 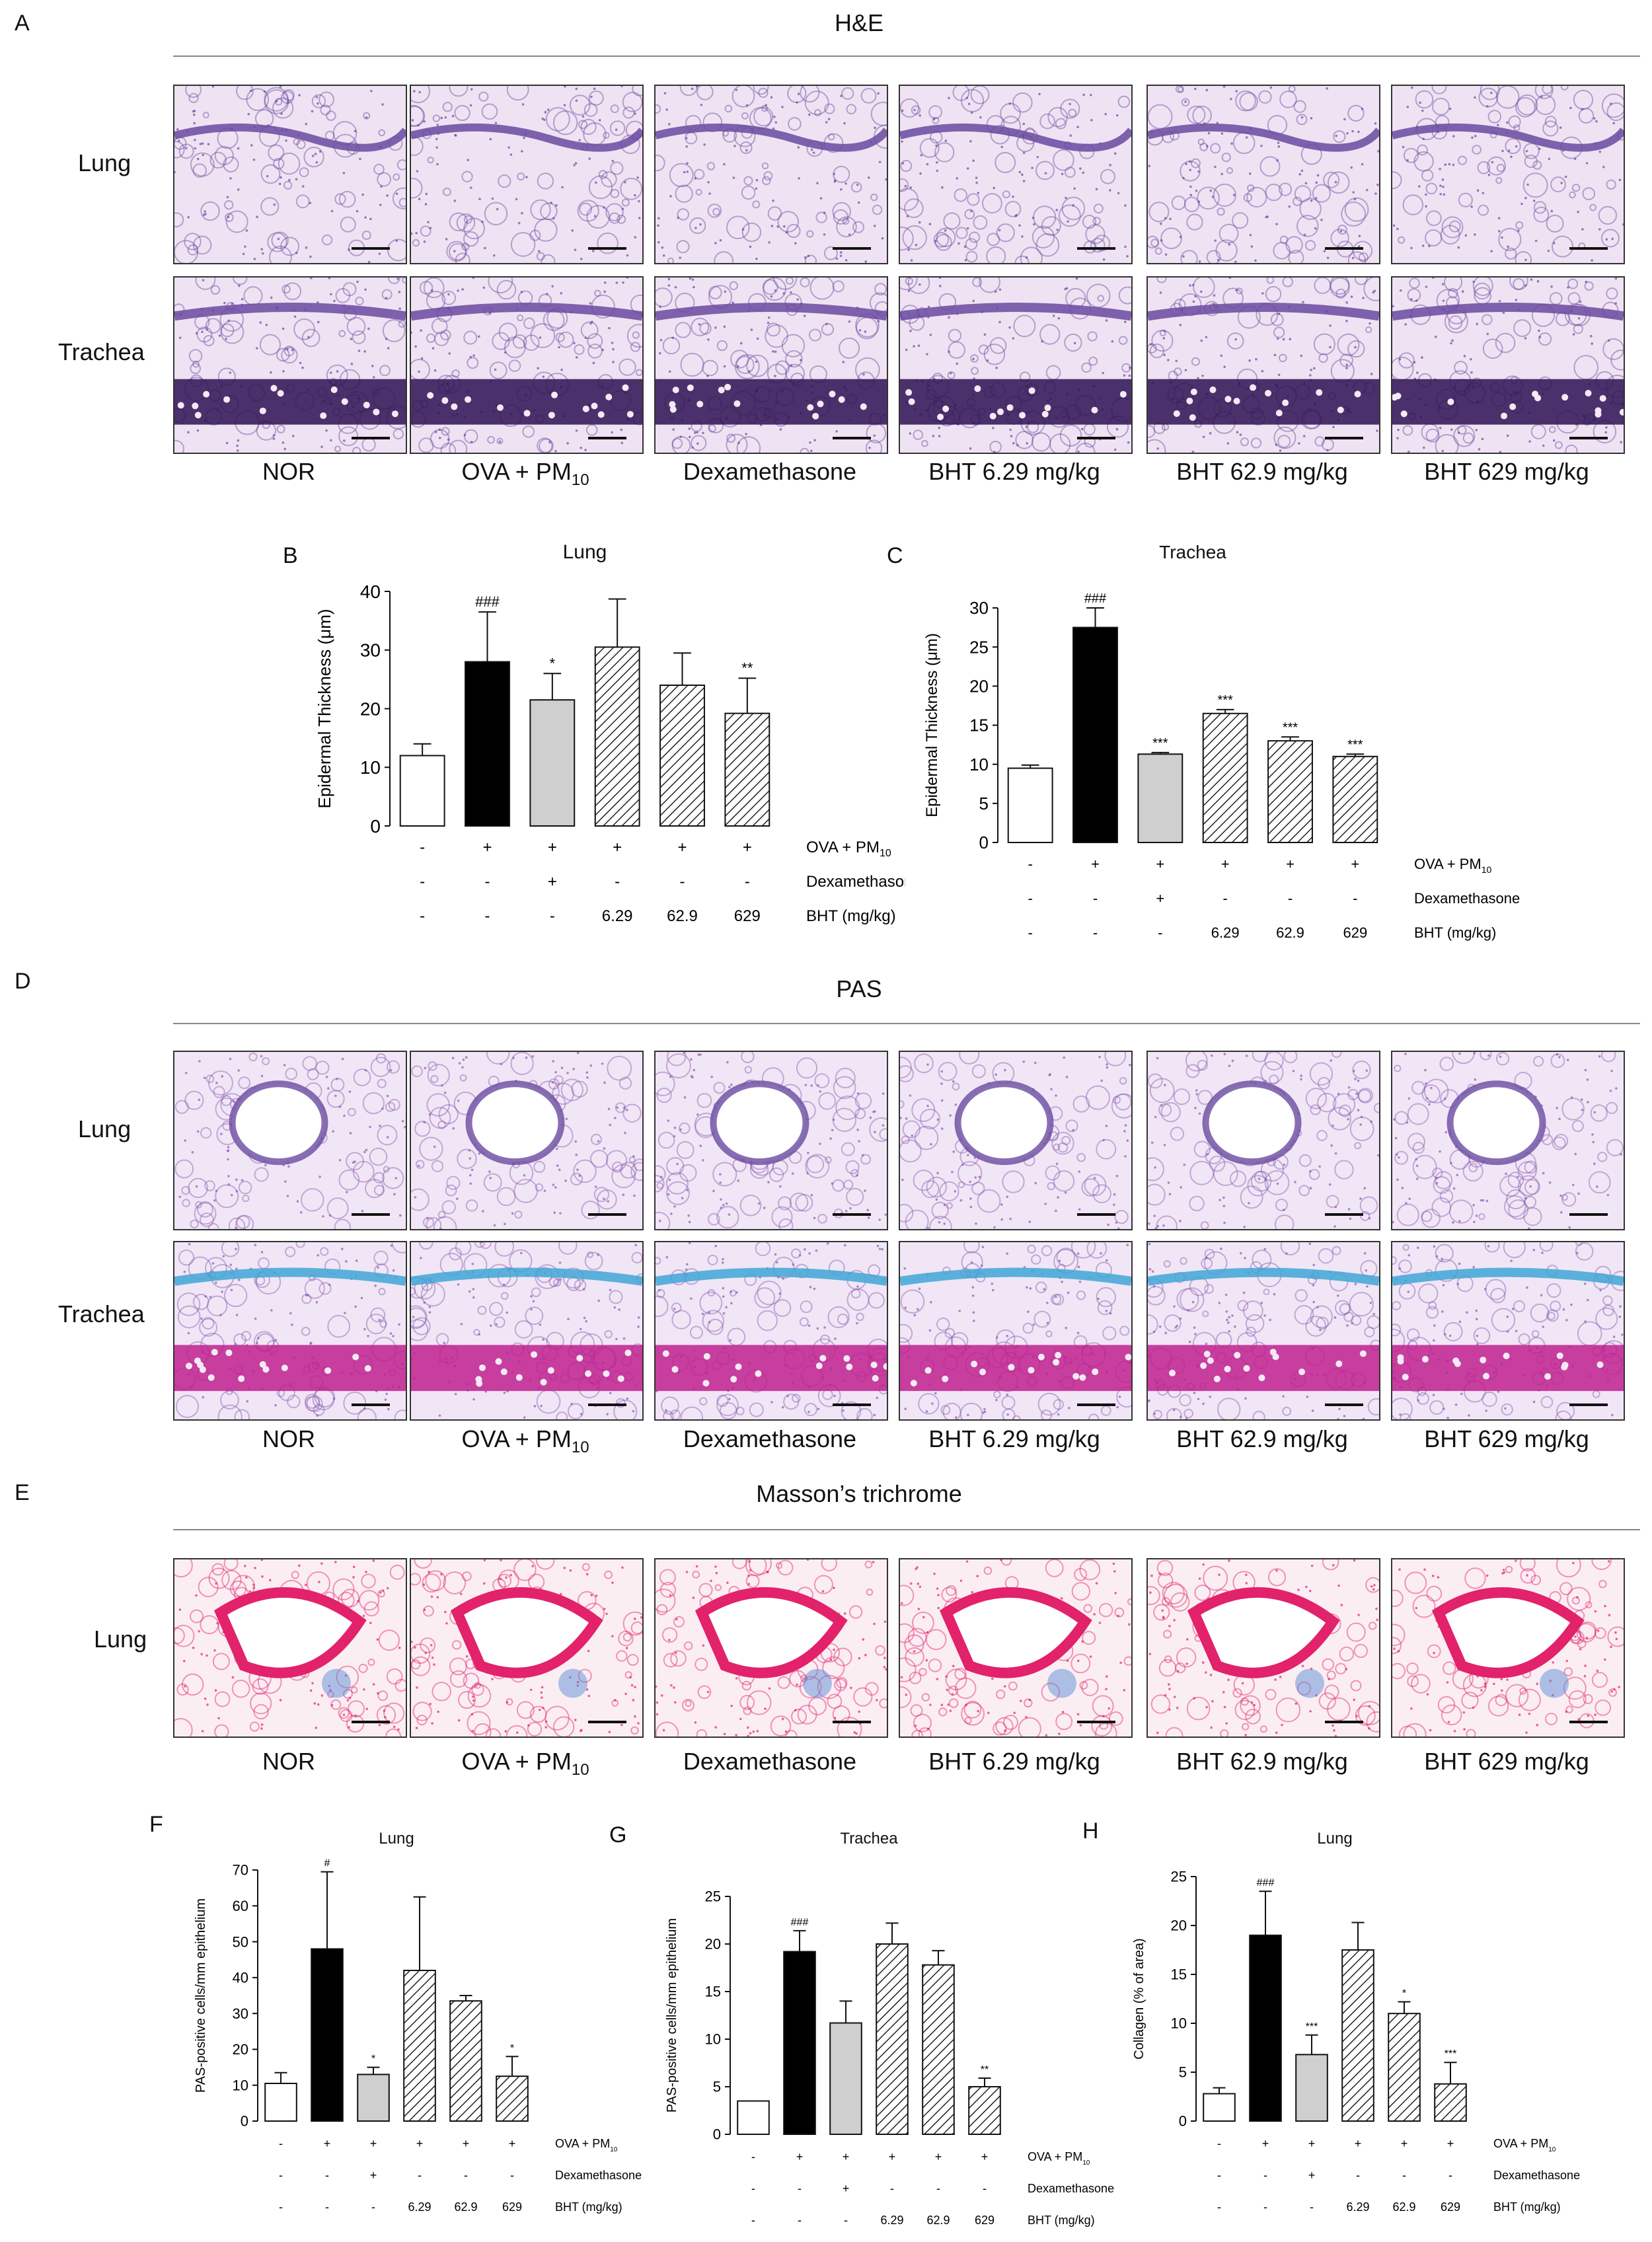 What do you see at coordinates (580, 1770) in the screenshot?
I see `group-label-subscript: 10` at bounding box center [580, 1770].